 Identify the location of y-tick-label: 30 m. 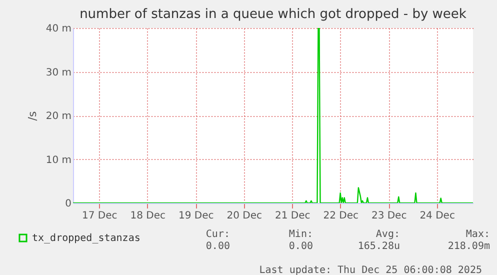
(59, 72).